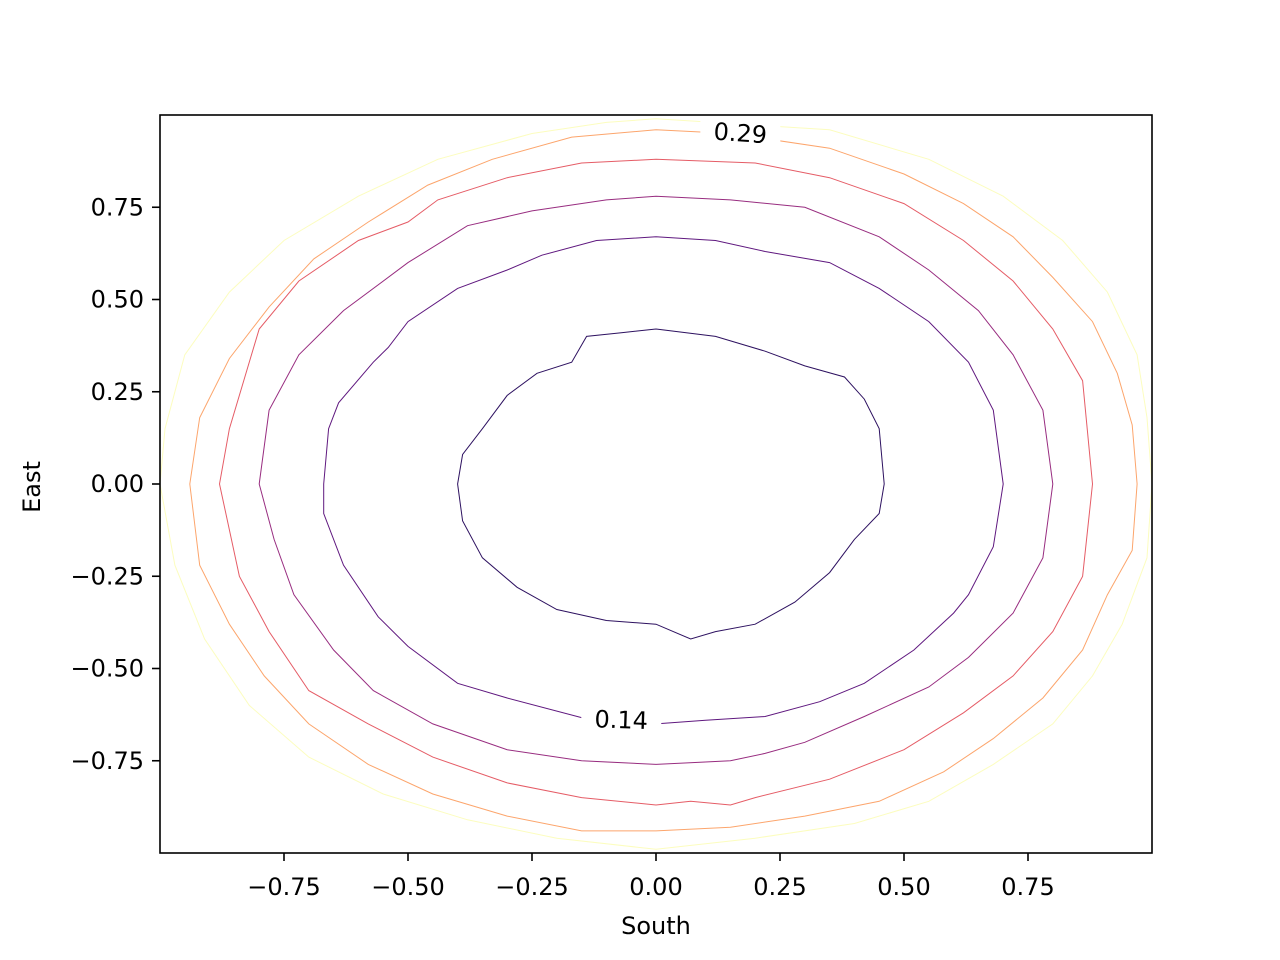 The image size is (1280, 960). I want to click on contour-label: 0.29, so click(740, 134).